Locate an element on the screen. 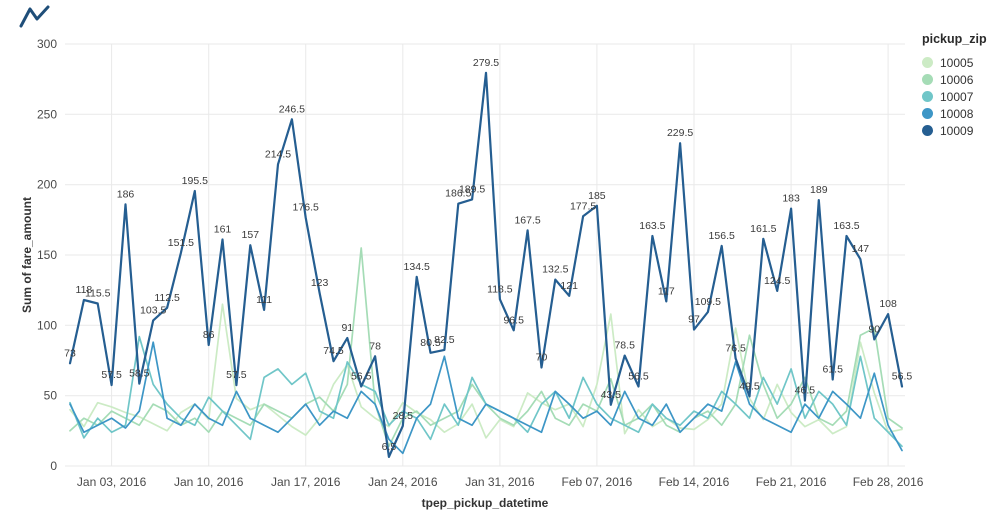  point-label: 157 is located at coordinates (251, 235).